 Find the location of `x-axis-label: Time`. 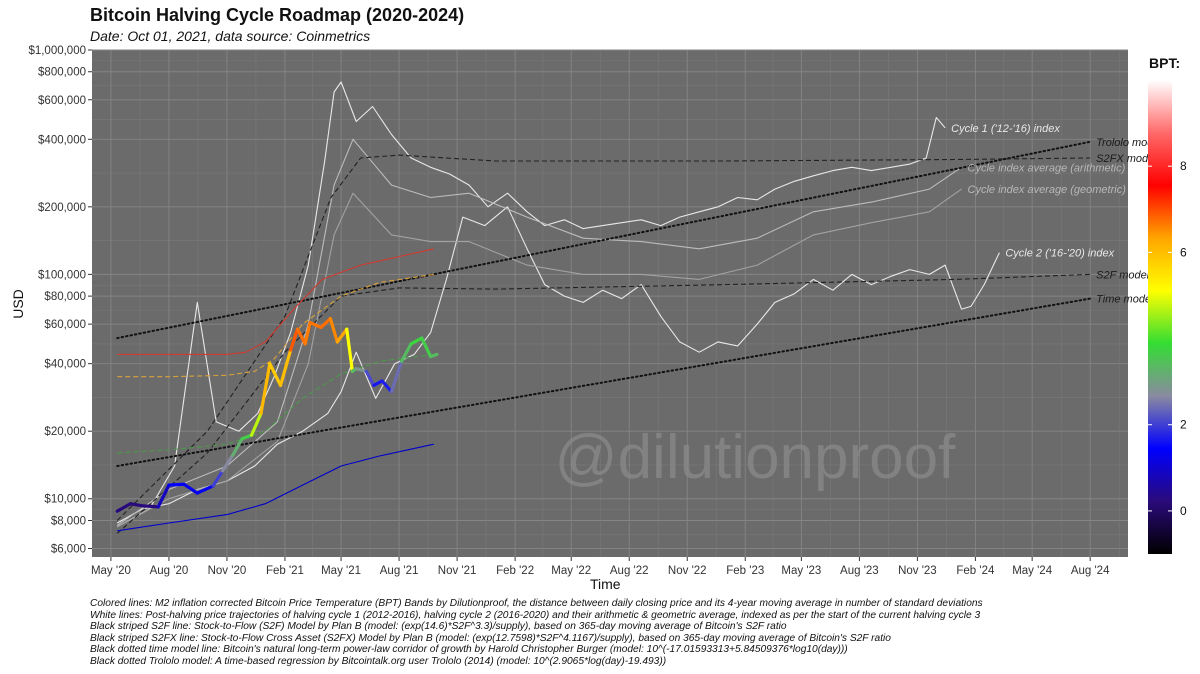

x-axis-label: Time is located at coordinates (605, 584).